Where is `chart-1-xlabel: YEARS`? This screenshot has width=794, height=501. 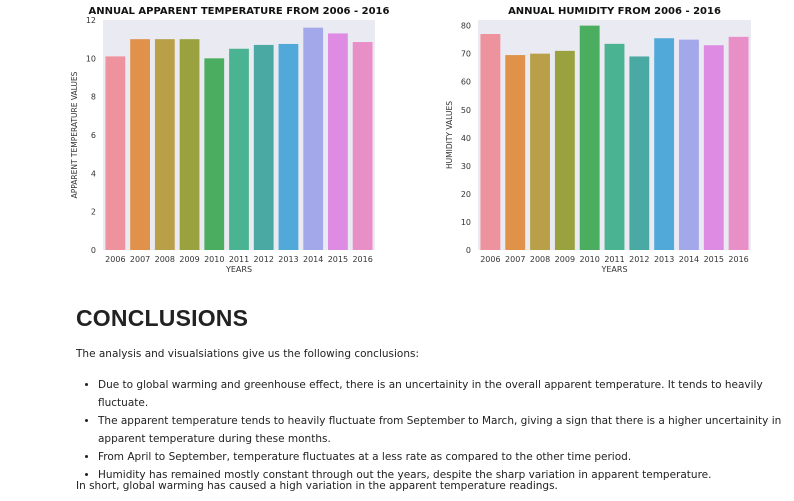 chart-1-xlabel: YEARS is located at coordinates (613, 269).